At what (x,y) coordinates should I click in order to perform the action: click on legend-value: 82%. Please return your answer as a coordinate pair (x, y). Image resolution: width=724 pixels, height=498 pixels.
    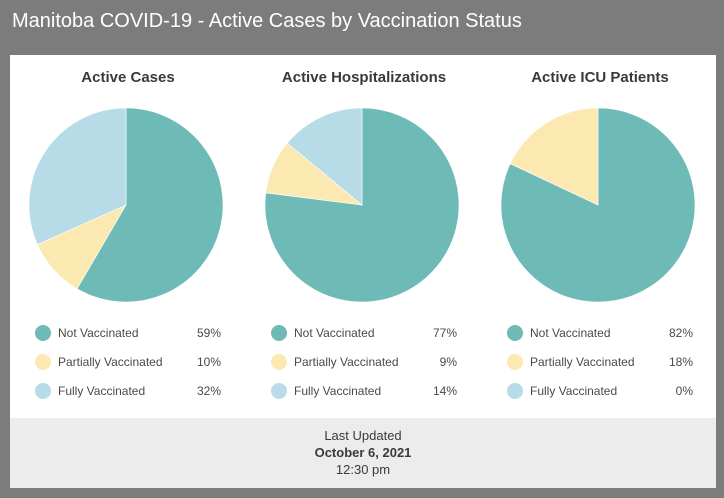
    Looking at the image, I should click on (680, 333).